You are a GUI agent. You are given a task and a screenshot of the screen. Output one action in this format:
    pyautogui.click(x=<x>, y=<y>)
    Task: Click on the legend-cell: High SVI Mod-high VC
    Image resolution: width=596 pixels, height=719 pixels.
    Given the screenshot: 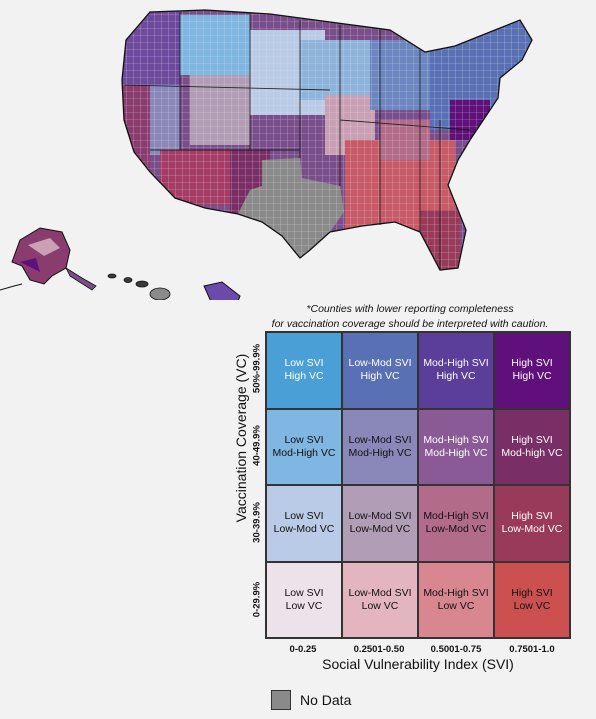 What is the action you would take?
    pyautogui.click(x=532, y=446)
    